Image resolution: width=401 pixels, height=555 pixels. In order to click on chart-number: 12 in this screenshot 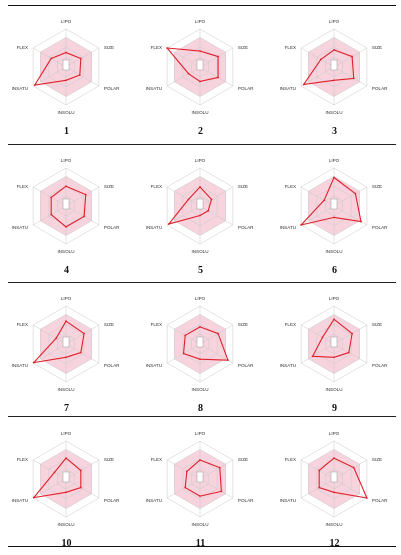, I will do `click(334, 543)`.